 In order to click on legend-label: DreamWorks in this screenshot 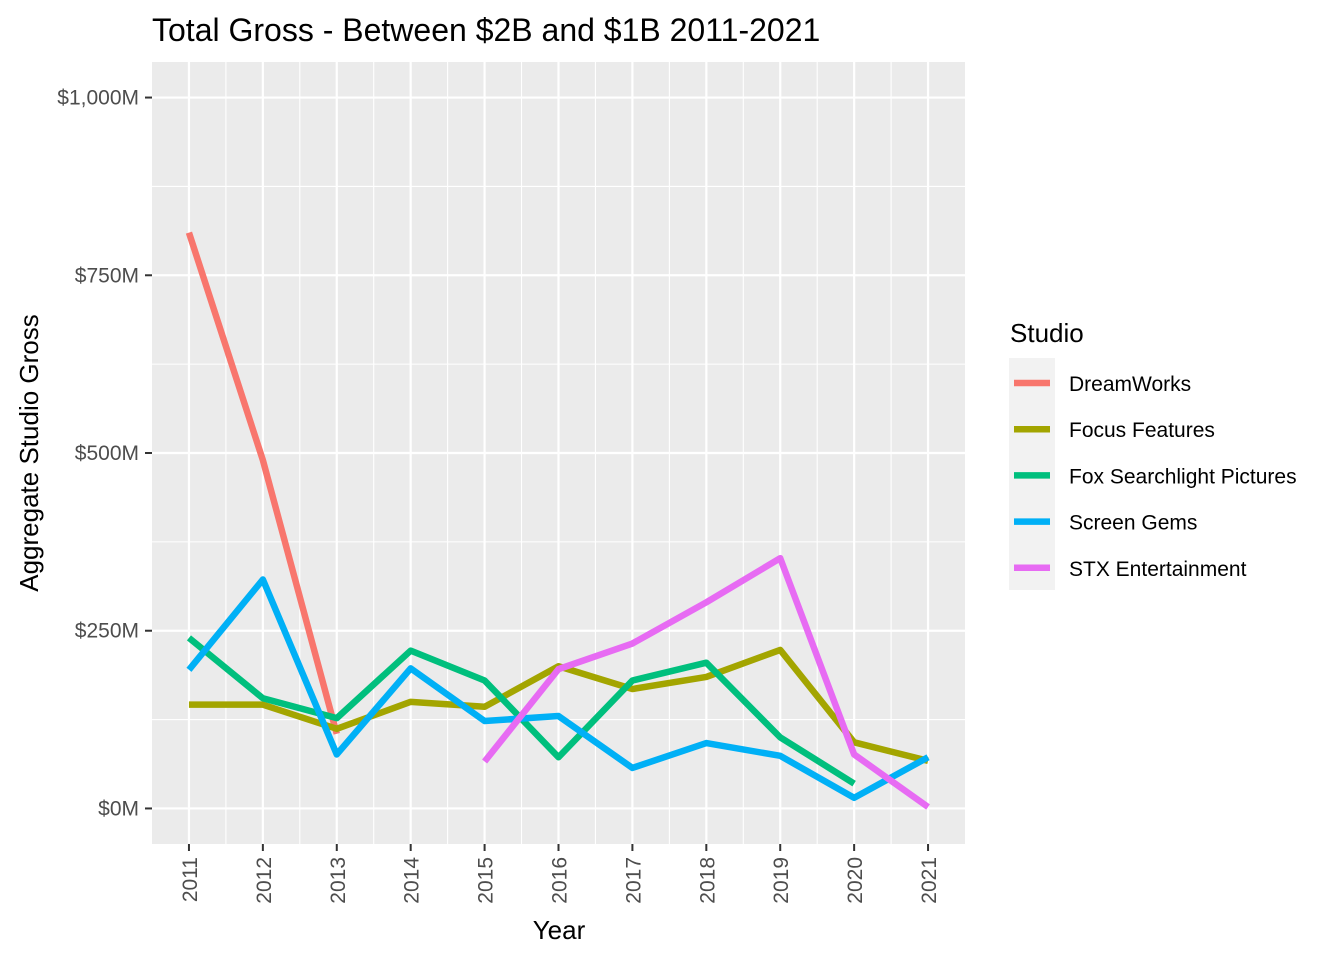, I will do `click(1130, 384)`.